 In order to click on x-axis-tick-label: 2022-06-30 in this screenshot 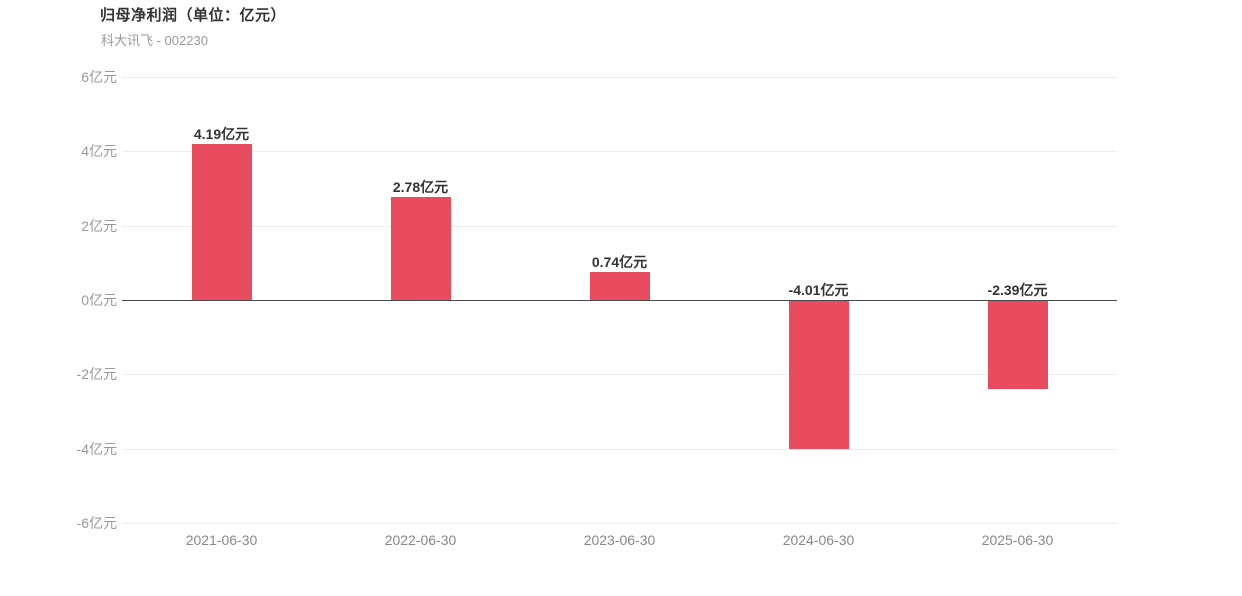, I will do `click(420, 540)`.